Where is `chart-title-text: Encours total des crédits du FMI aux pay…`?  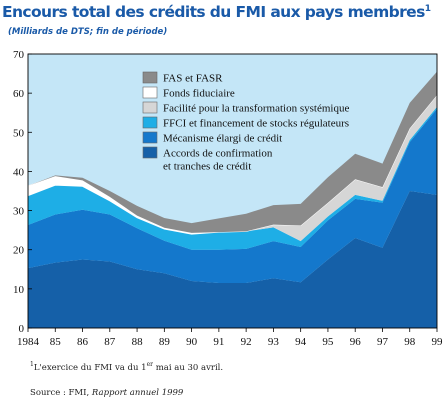 chart-title-text: Encours total des crédits du FMI aux pay… is located at coordinates (213, 12).